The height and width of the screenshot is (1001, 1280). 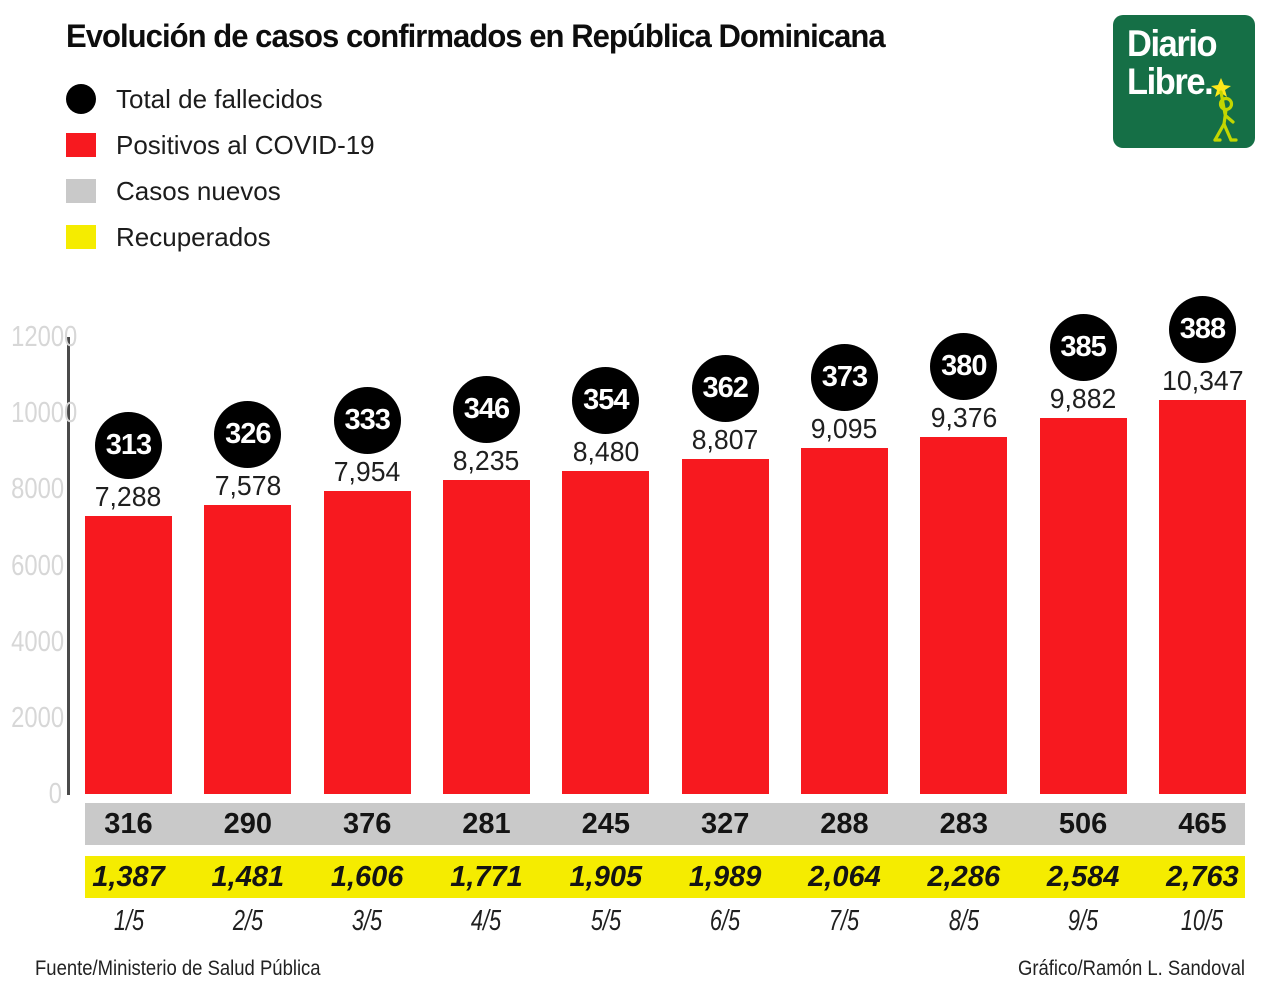 What do you see at coordinates (1202, 824) in the screenshot?
I see `casos-nuevos-value: 465` at bounding box center [1202, 824].